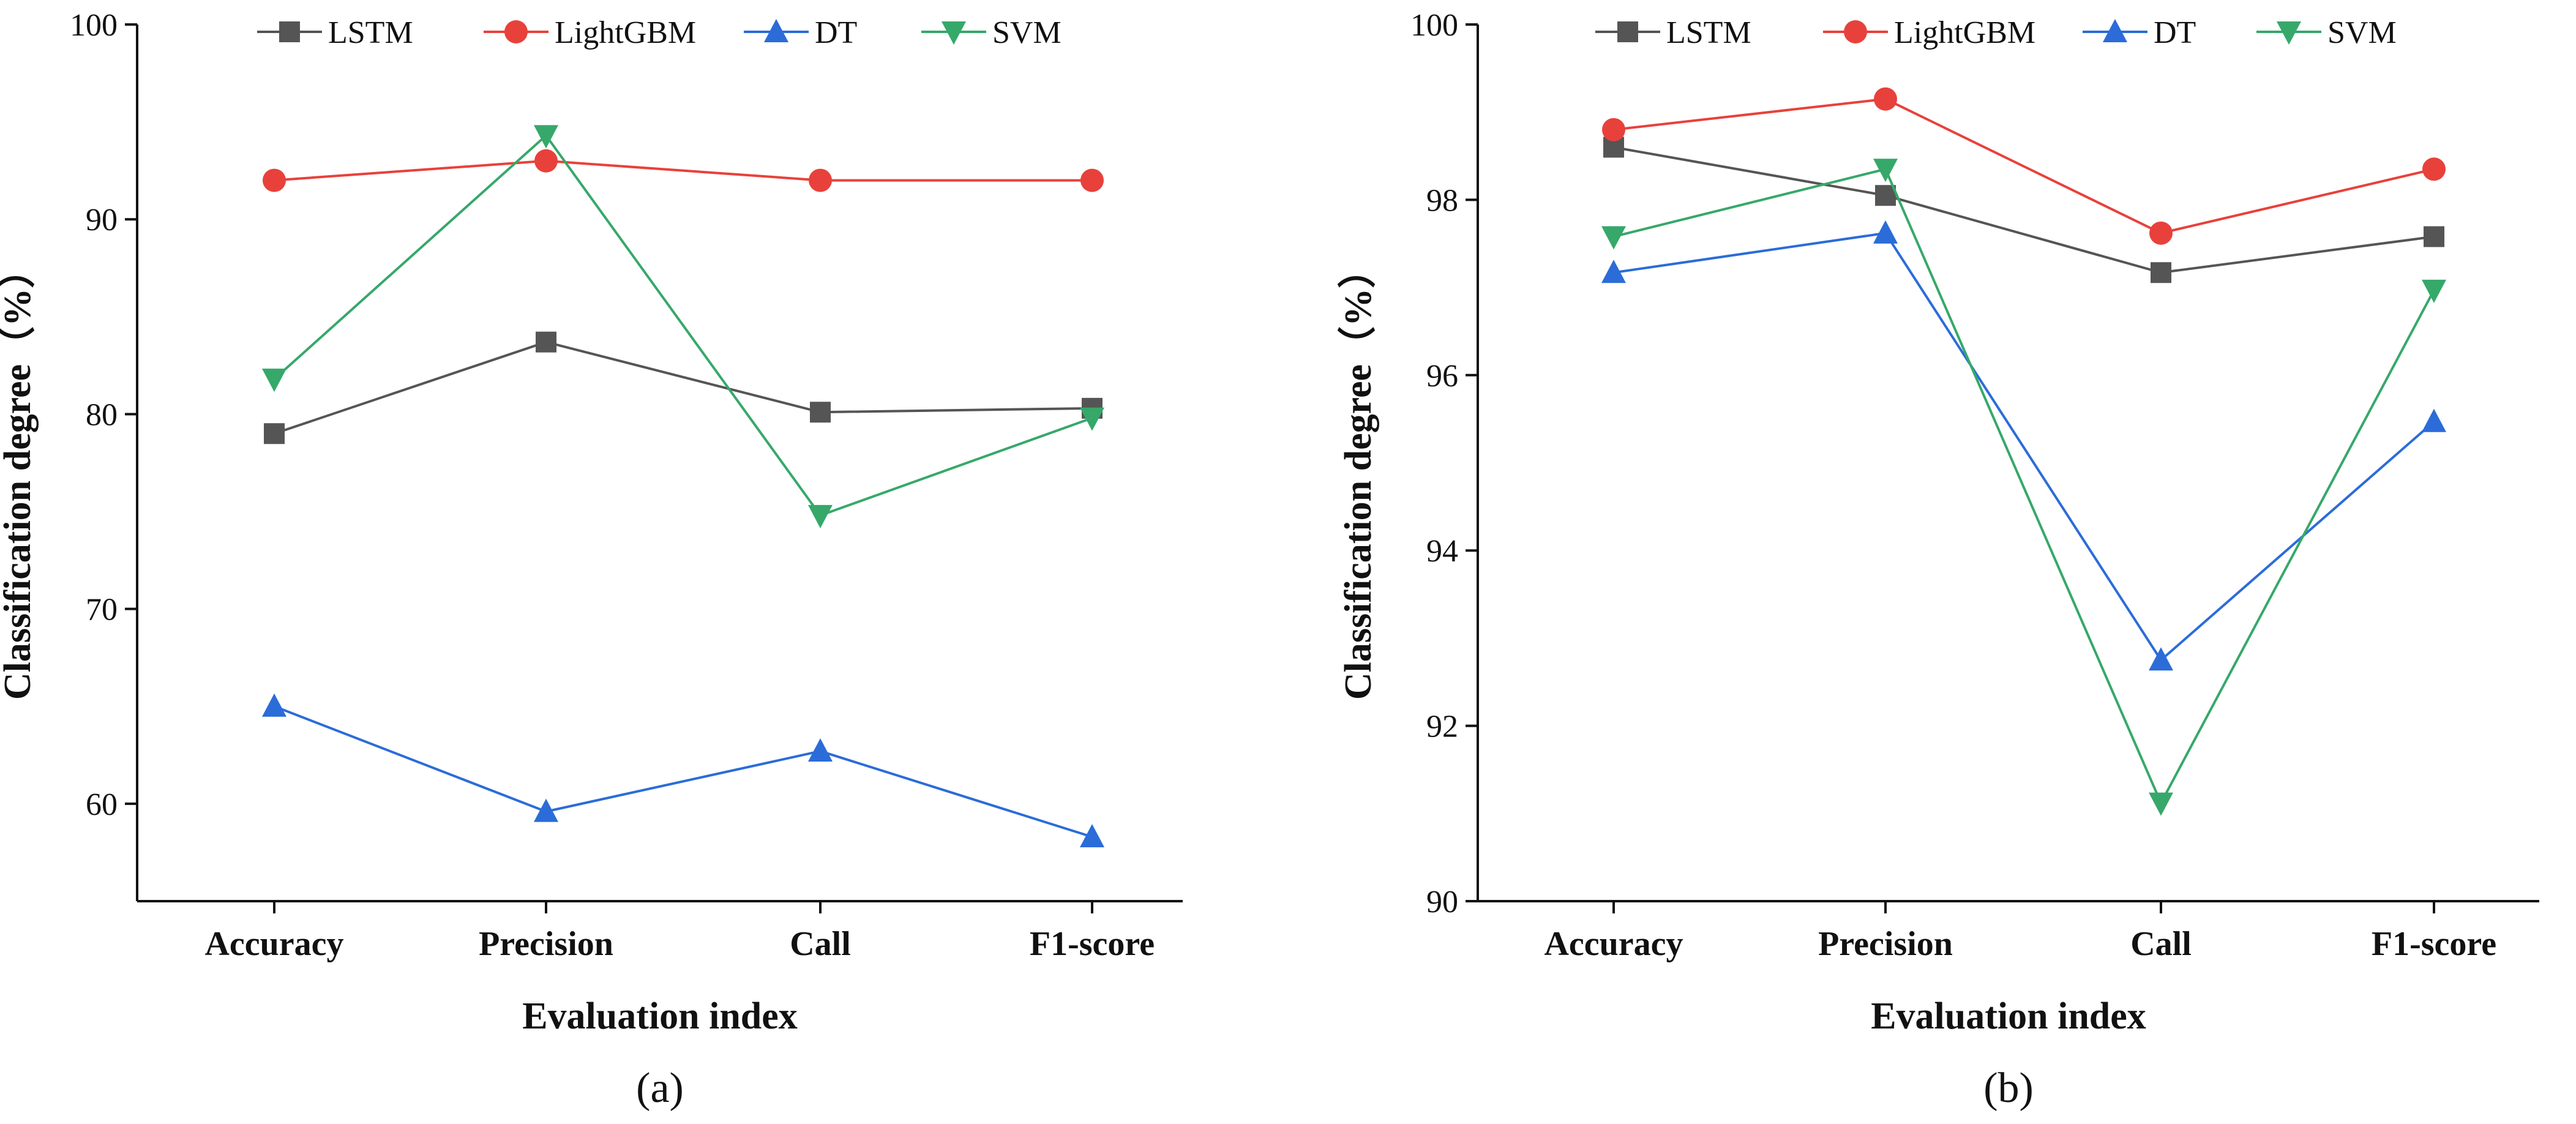 The height and width of the screenshot is (1124, 2576). What do you see at coordinates (660, 1088) in the screenshot?
I see `panel-label: (a)` at bounding box center [660, 1088].